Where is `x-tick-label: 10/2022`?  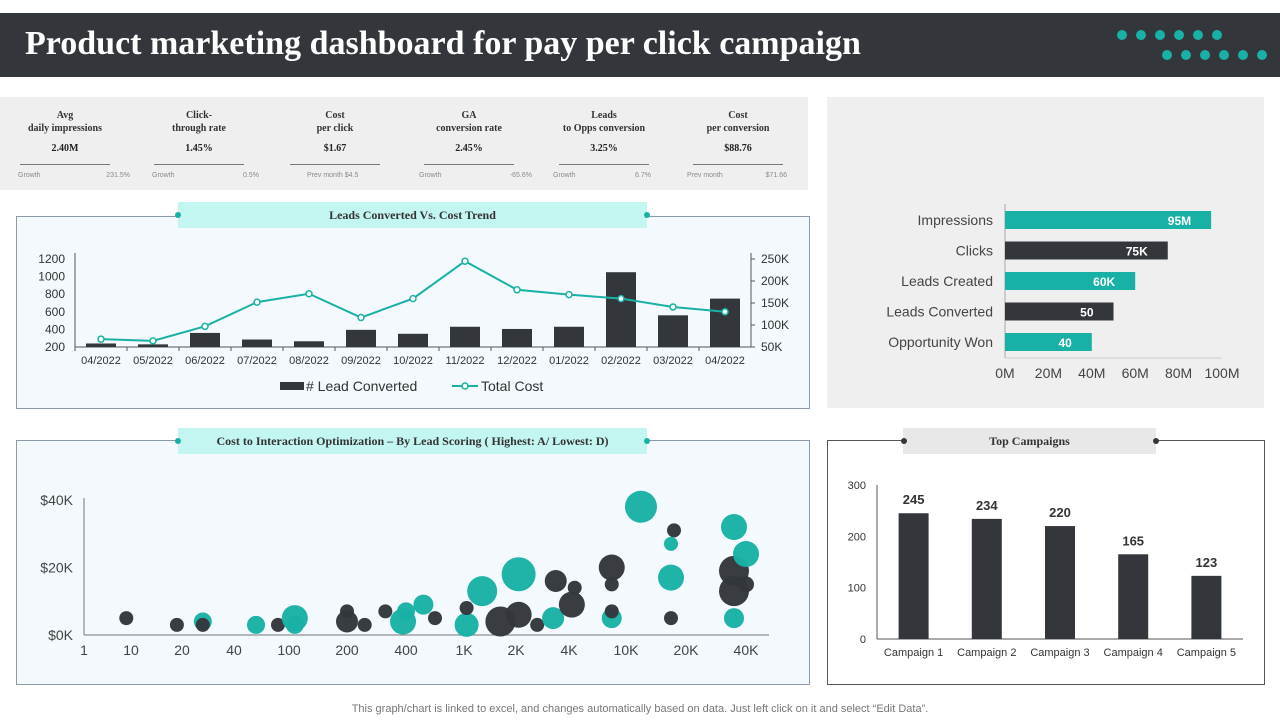
x-tick-label: 10/2022 is located at coordinates (413, 361).